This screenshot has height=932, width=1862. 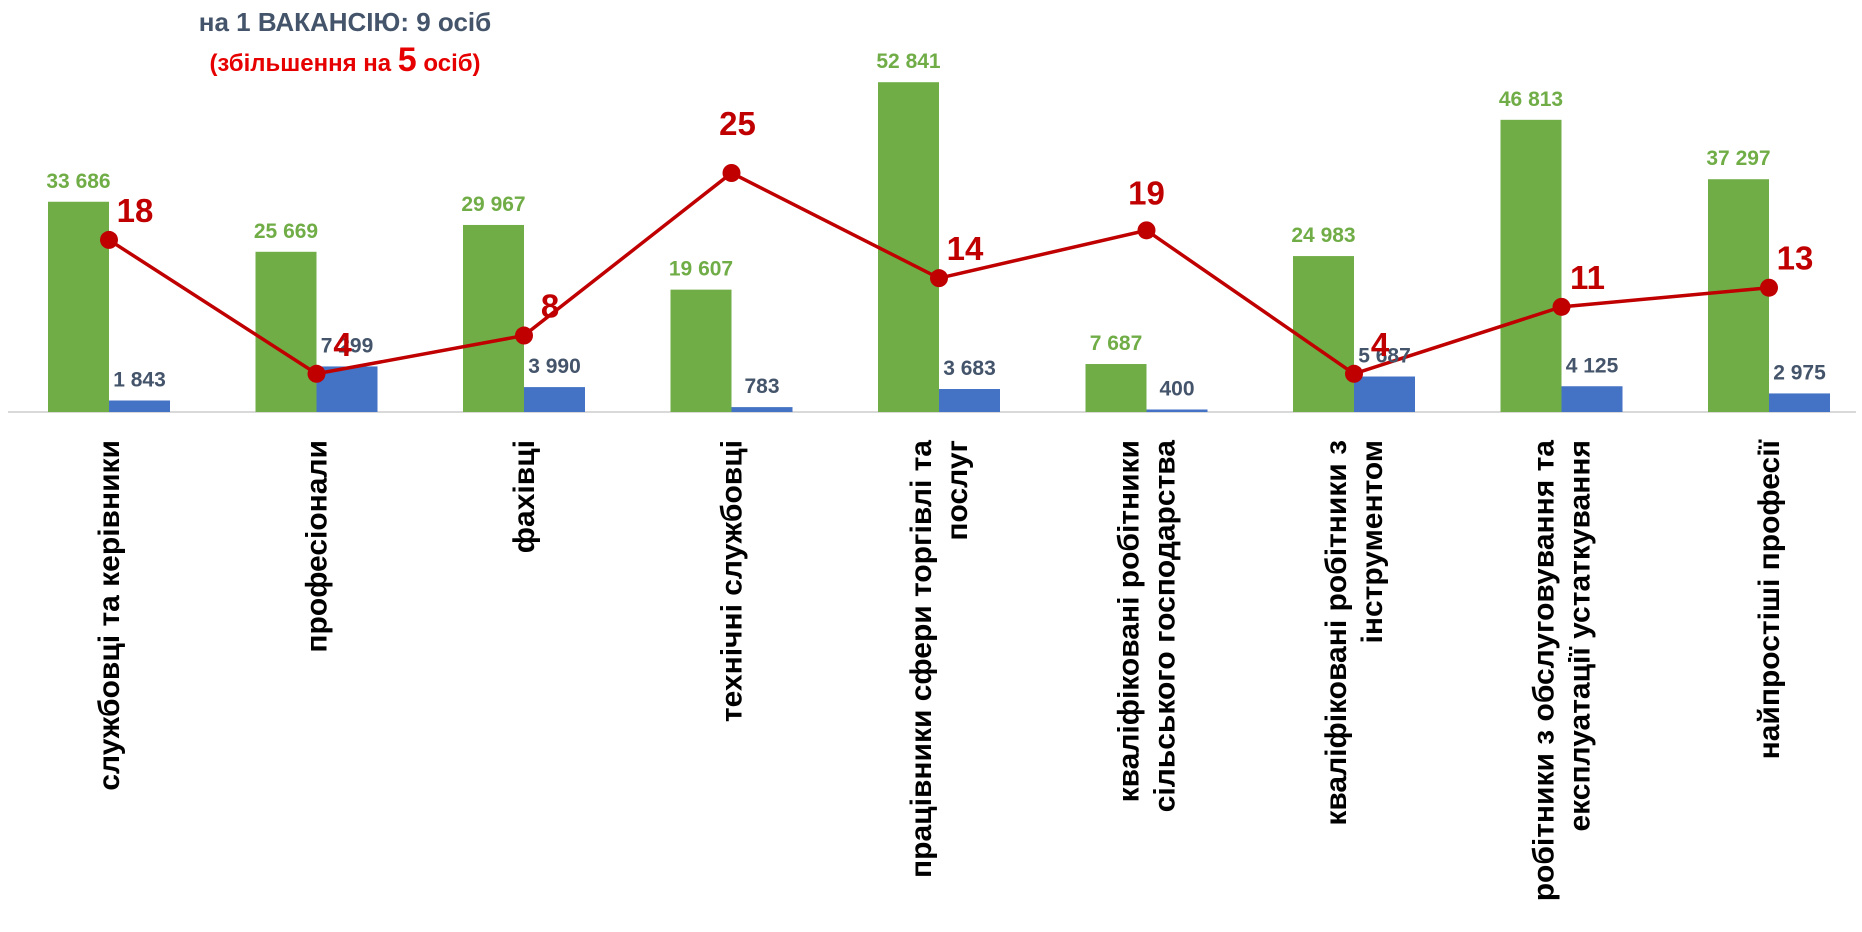 What do you see at coordinates (342, 344) in the screenshot?
I see `data-label-ratio-1: 4` at bounding box center [342, 344].